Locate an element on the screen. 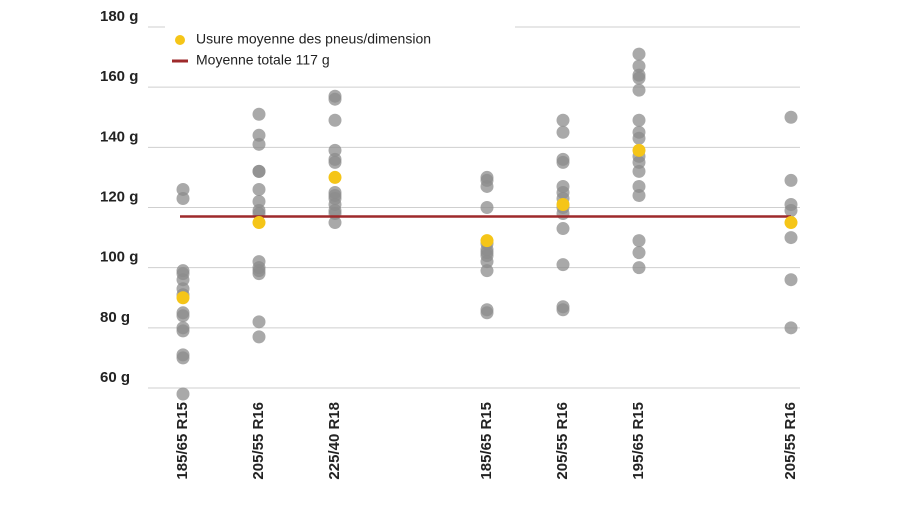 The height and width of the screenshot is (510, 920). y-tick-label: 100 g is located at coordinates (119, 257).